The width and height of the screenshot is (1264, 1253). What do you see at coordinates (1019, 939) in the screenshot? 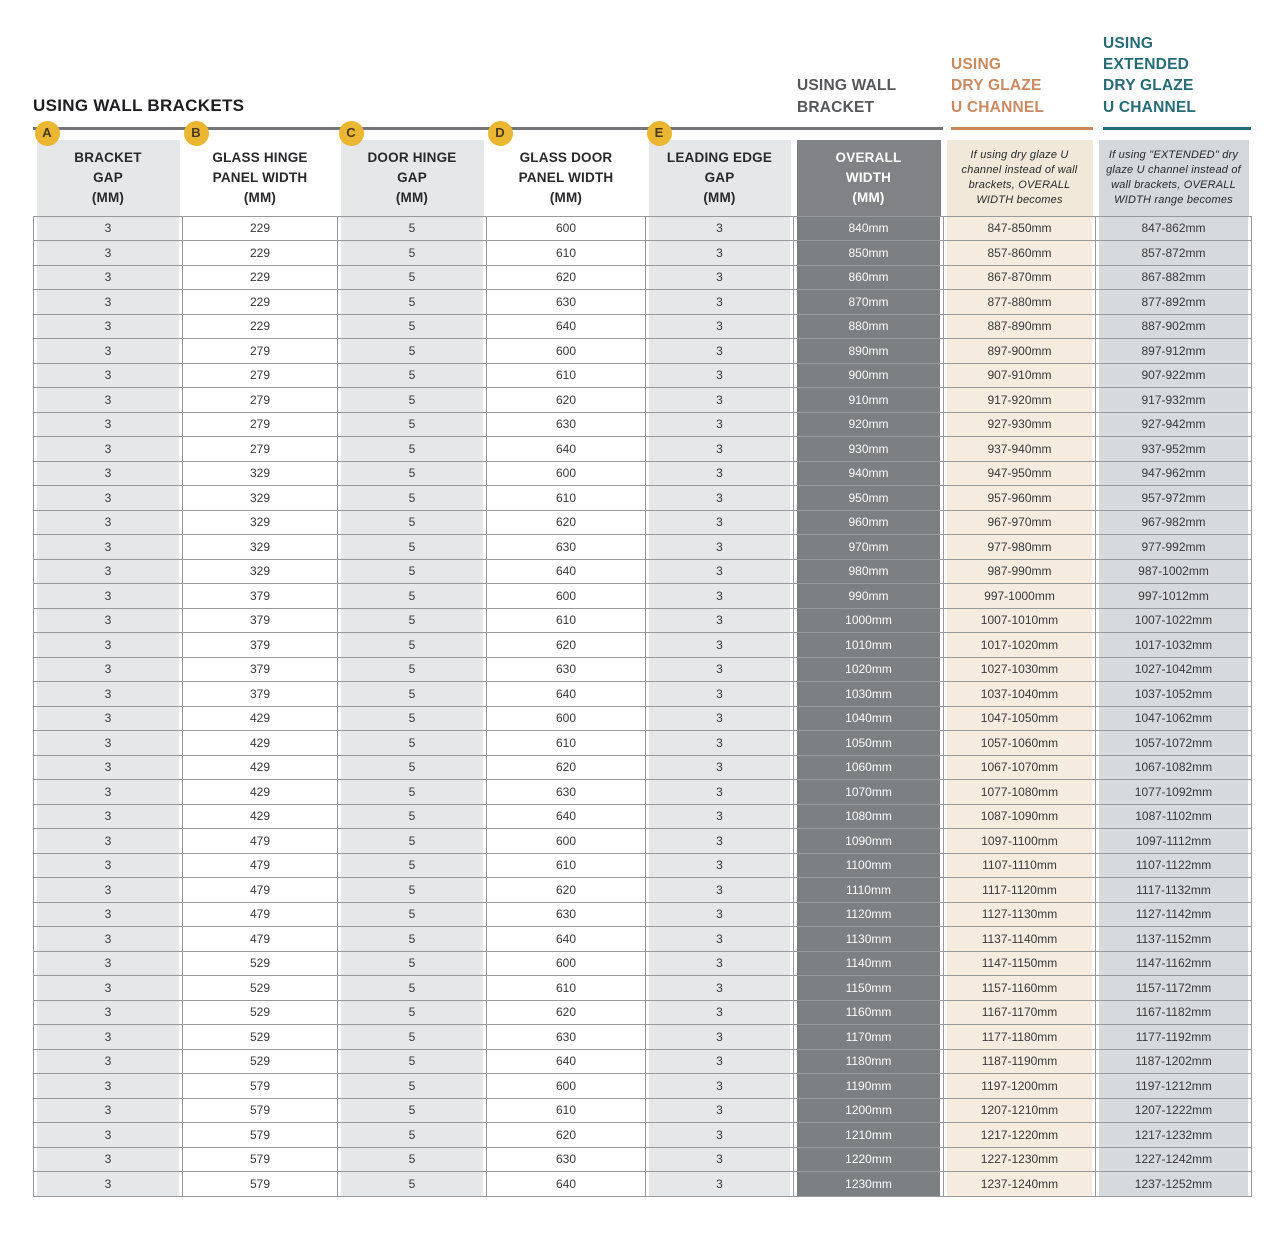
I see `dry-glaze-width-cell: 1137-1140mm` at bounding box center [1019, 939].